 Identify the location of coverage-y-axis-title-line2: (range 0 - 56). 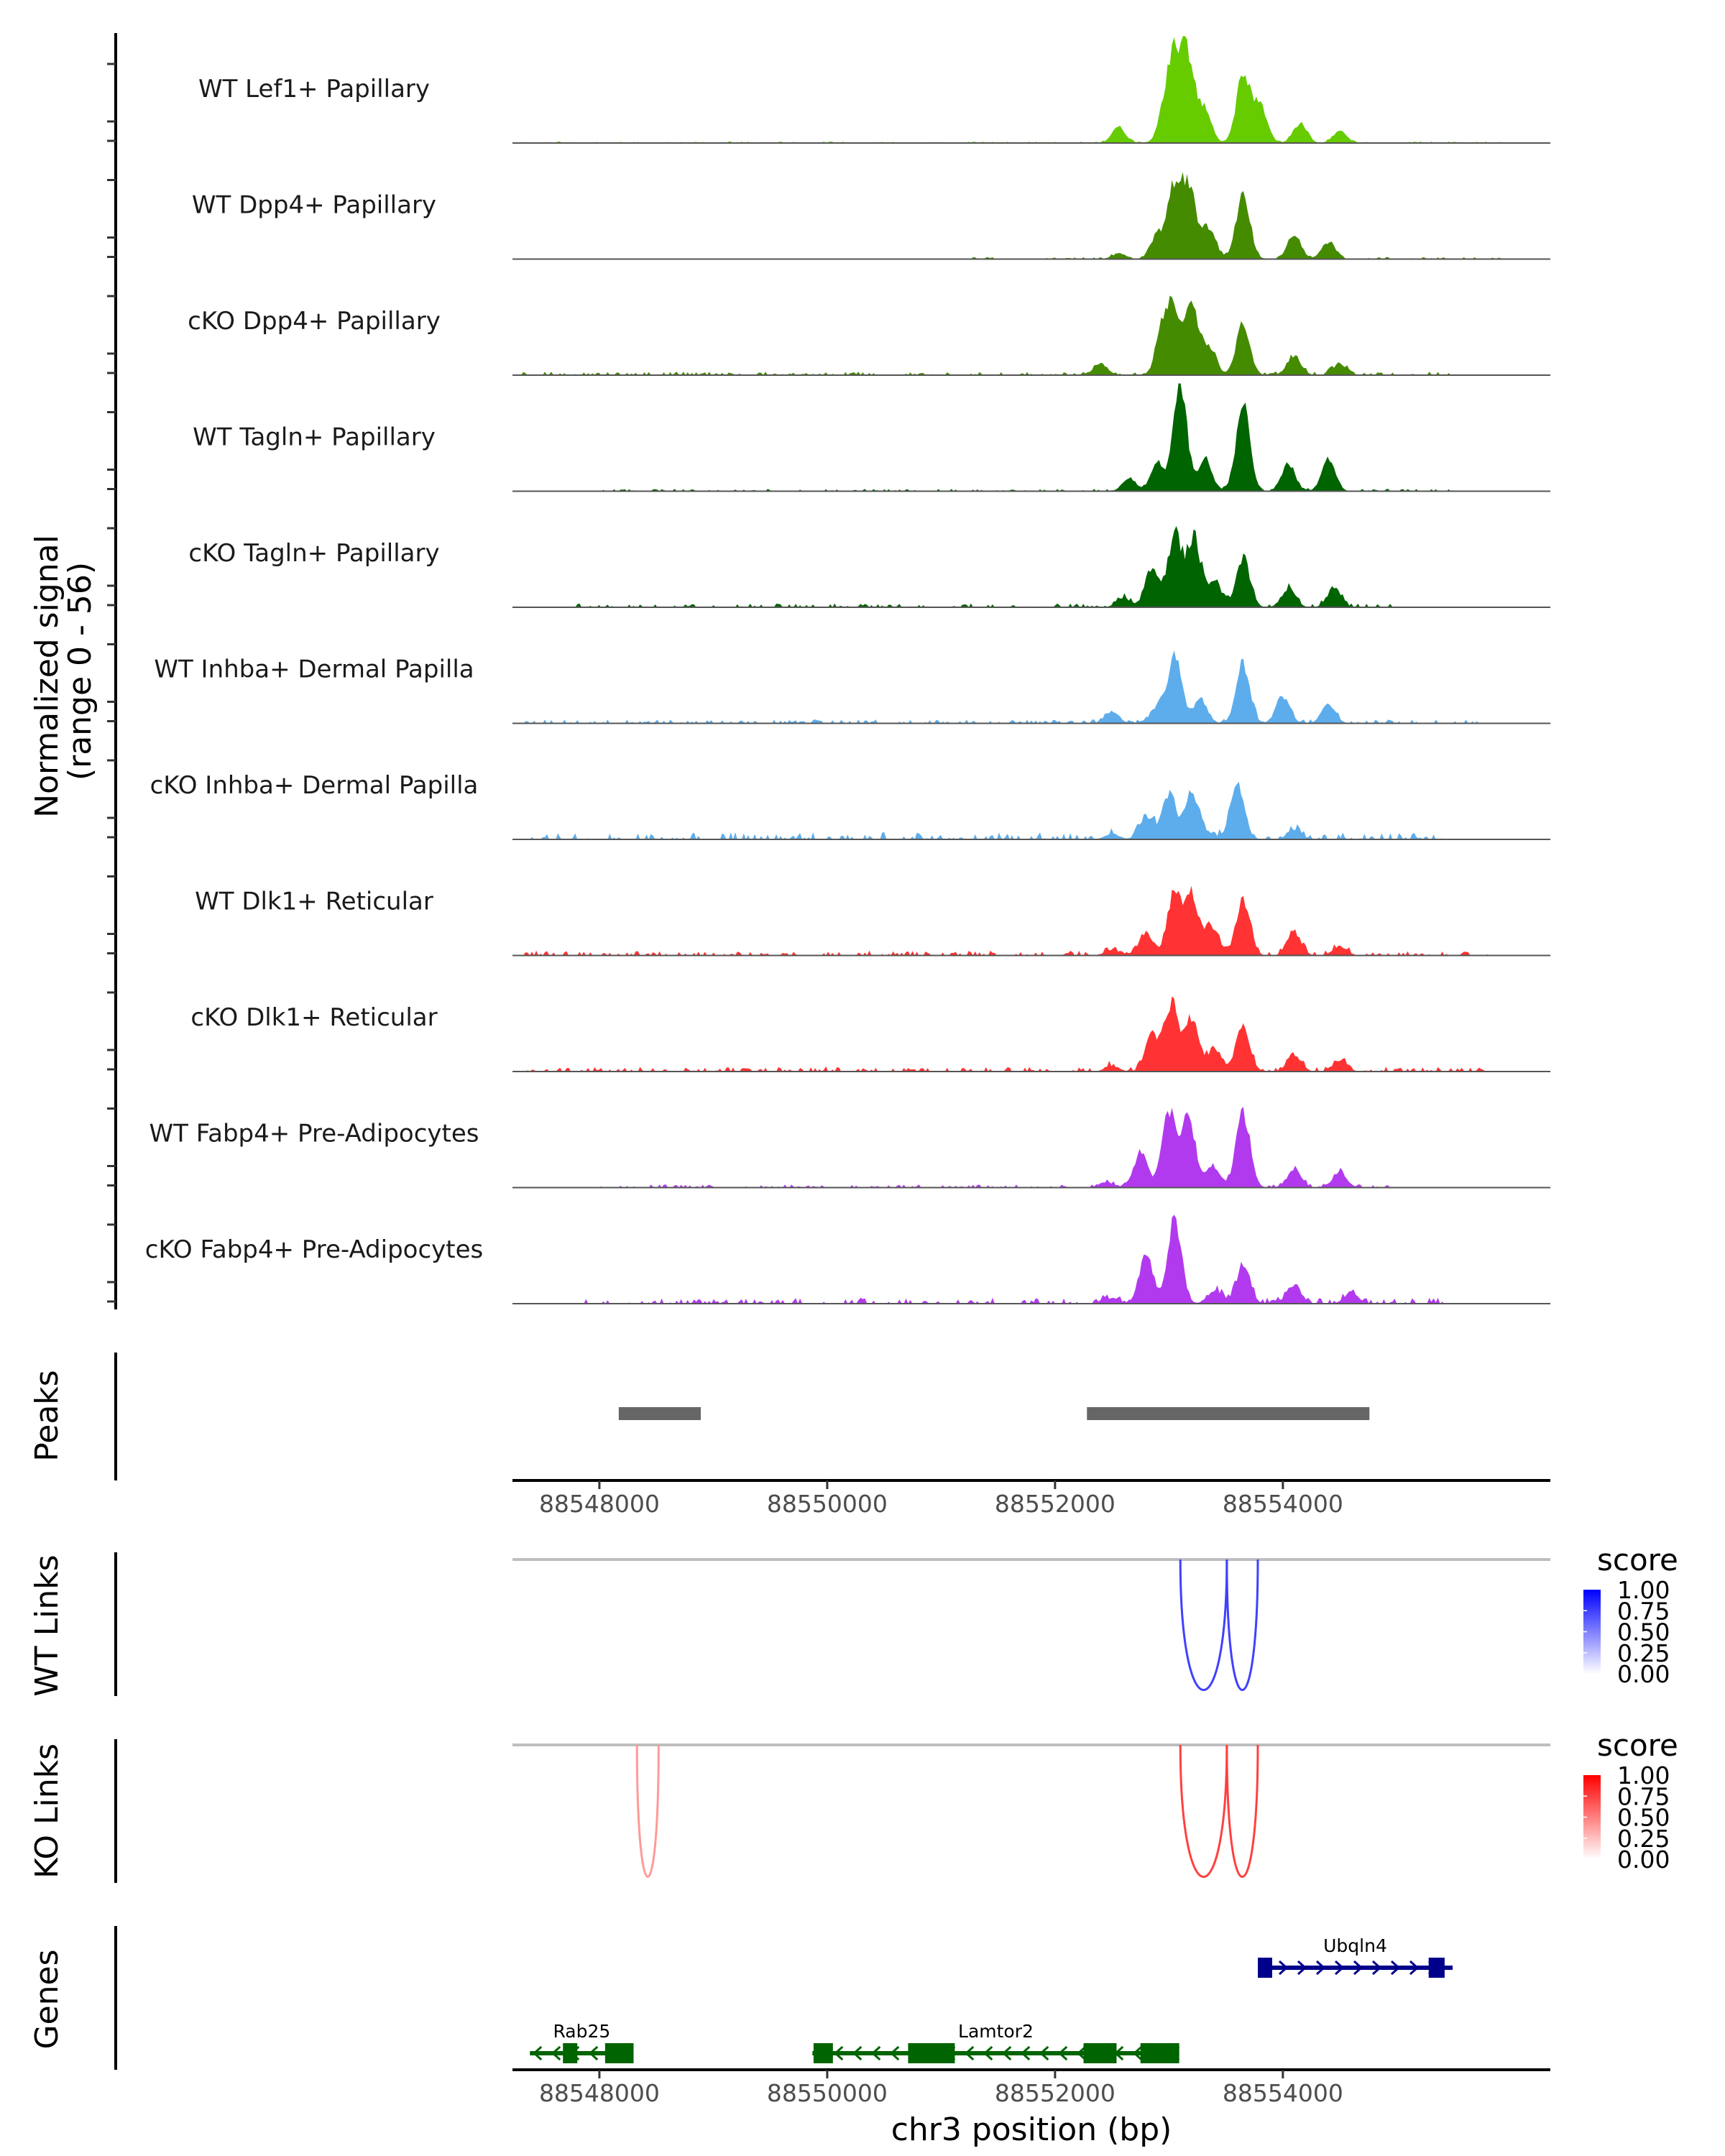
(80, 671).